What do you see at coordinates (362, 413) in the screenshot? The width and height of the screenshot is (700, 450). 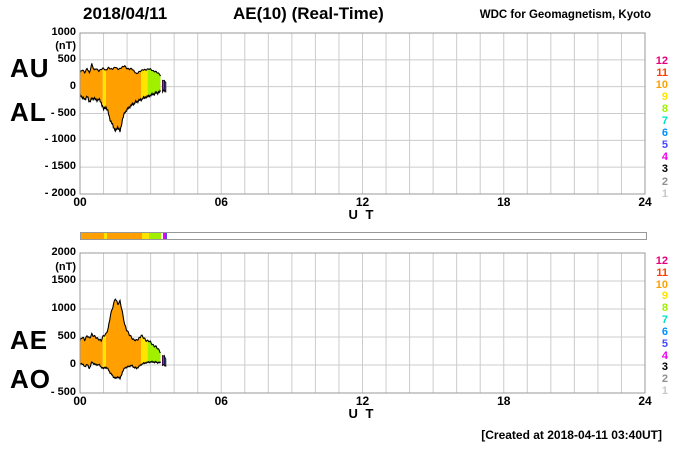 I see `ut-label-bottom: U T` at bounding box center [362, 413].